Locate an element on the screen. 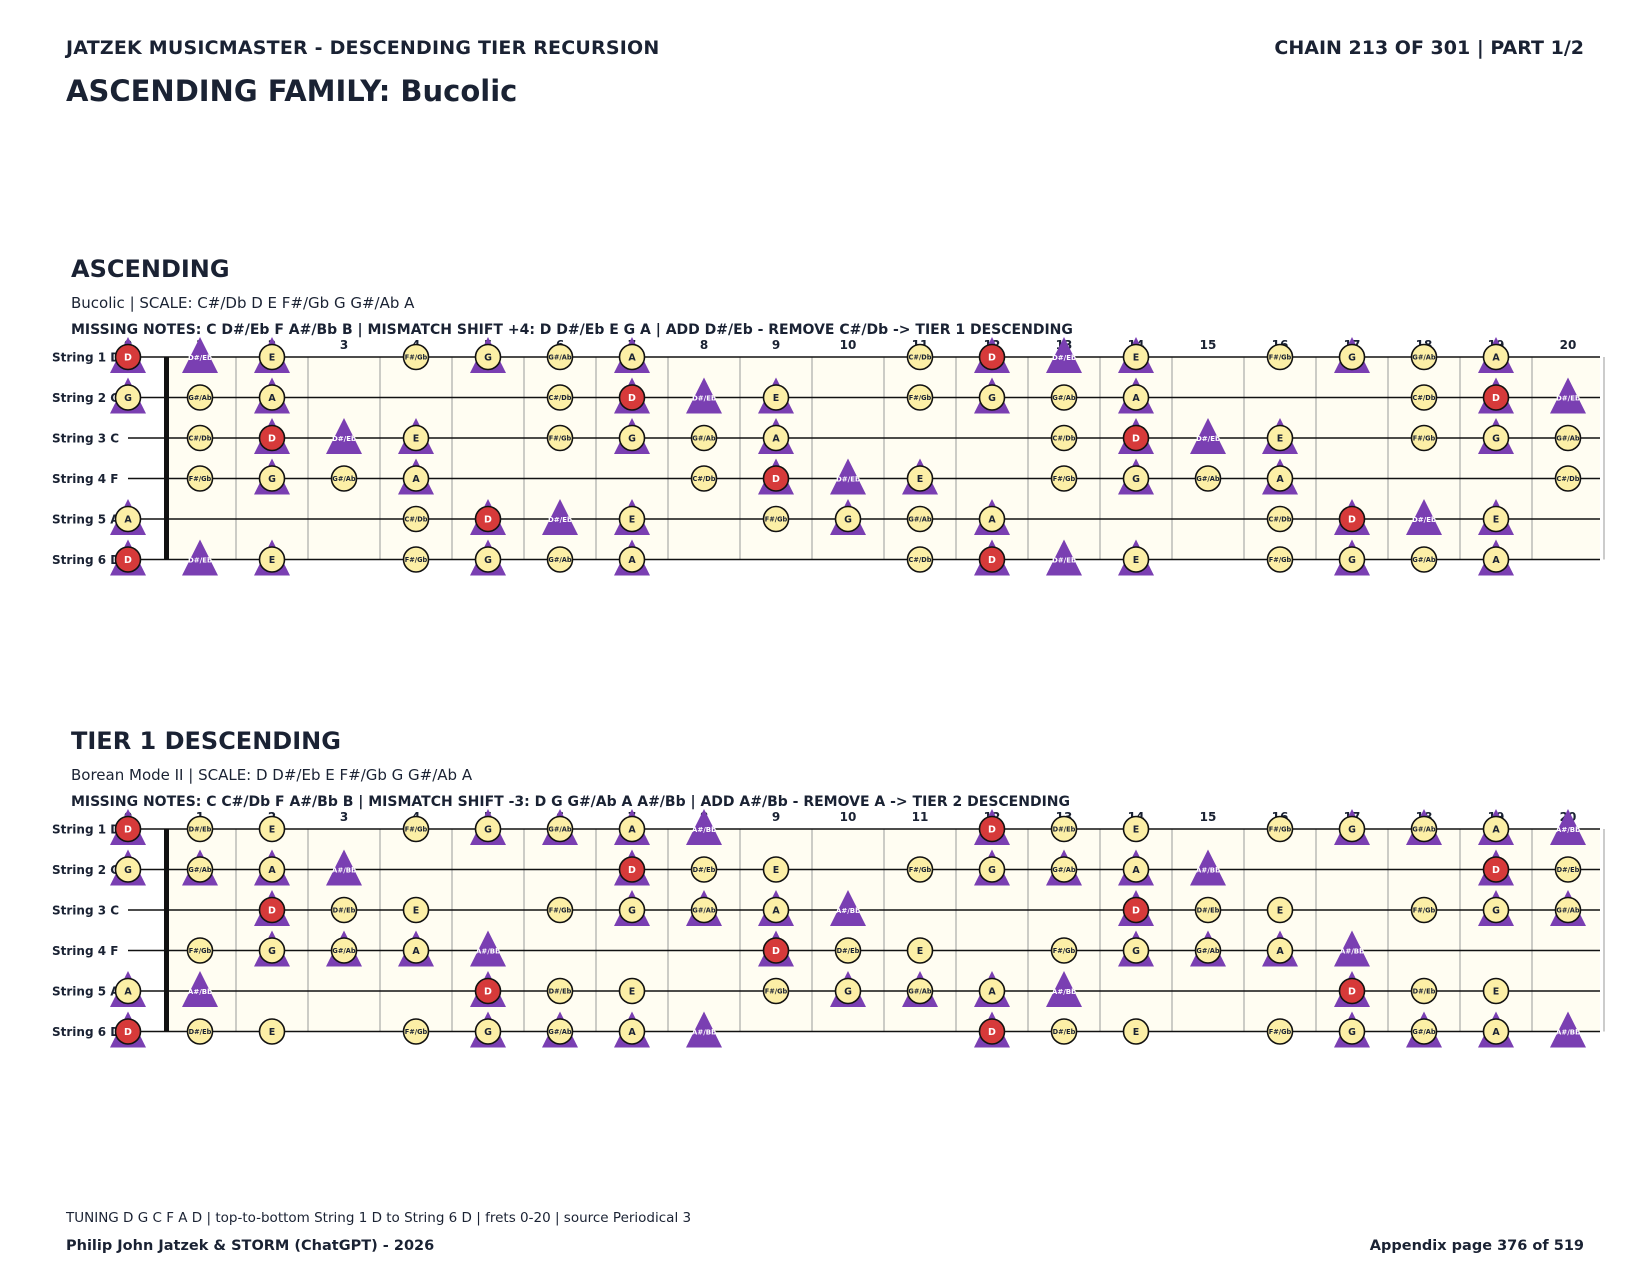  scale-note-label: D#/Eb is located at coordinates (704, 870).